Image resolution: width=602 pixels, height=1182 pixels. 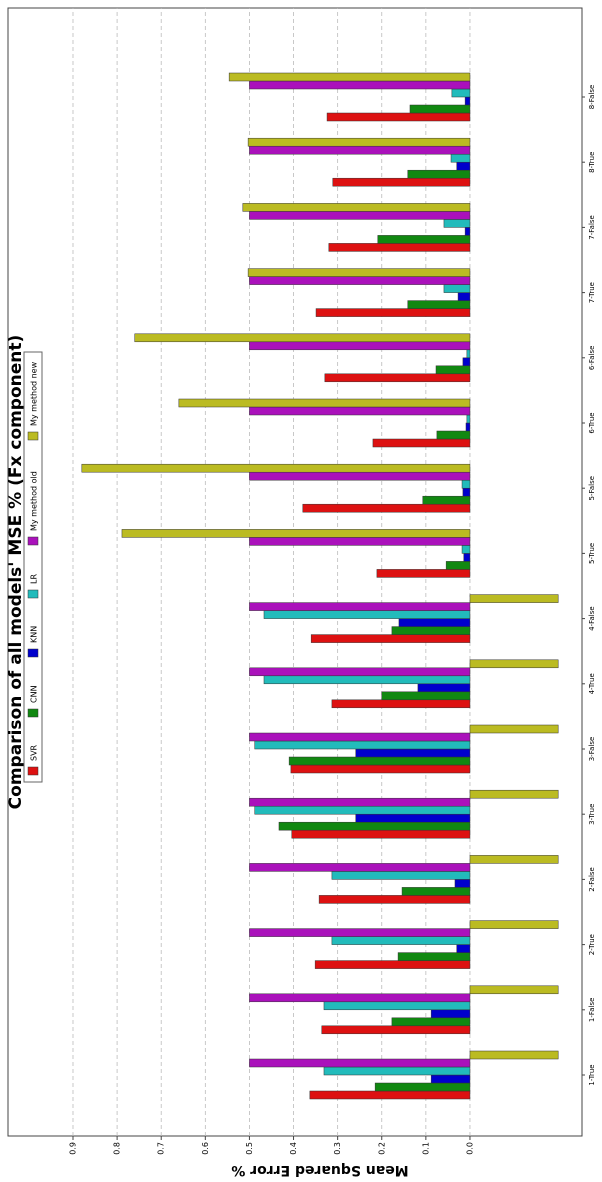 I want to click on legend-frame, so click(x=33, y=567).